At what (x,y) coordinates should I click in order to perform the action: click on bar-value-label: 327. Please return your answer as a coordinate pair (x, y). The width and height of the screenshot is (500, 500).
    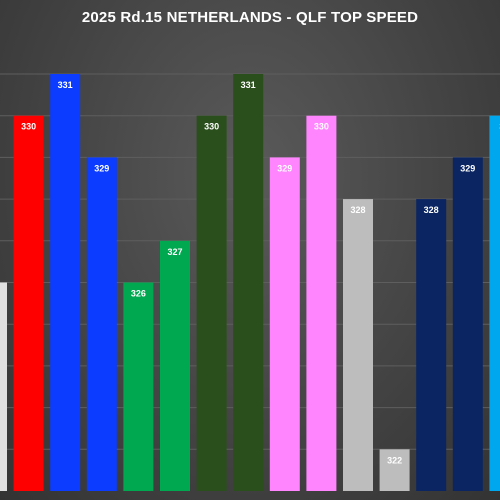
    Looking at the image, I should click on (174, 252).